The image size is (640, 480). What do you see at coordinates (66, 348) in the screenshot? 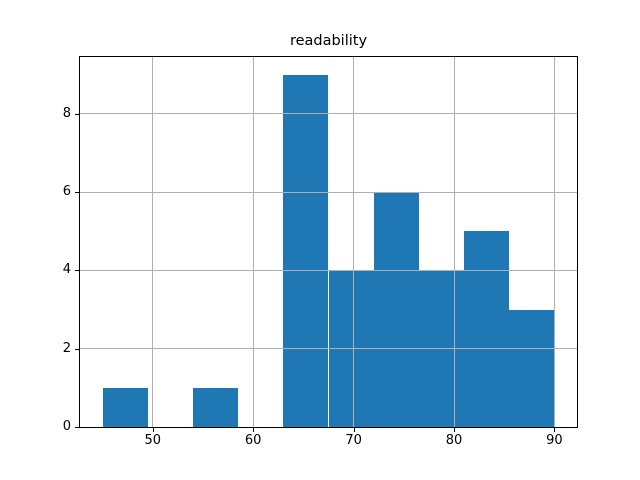
I see `y-tick-label: 2` at bounding box center [66, 348].